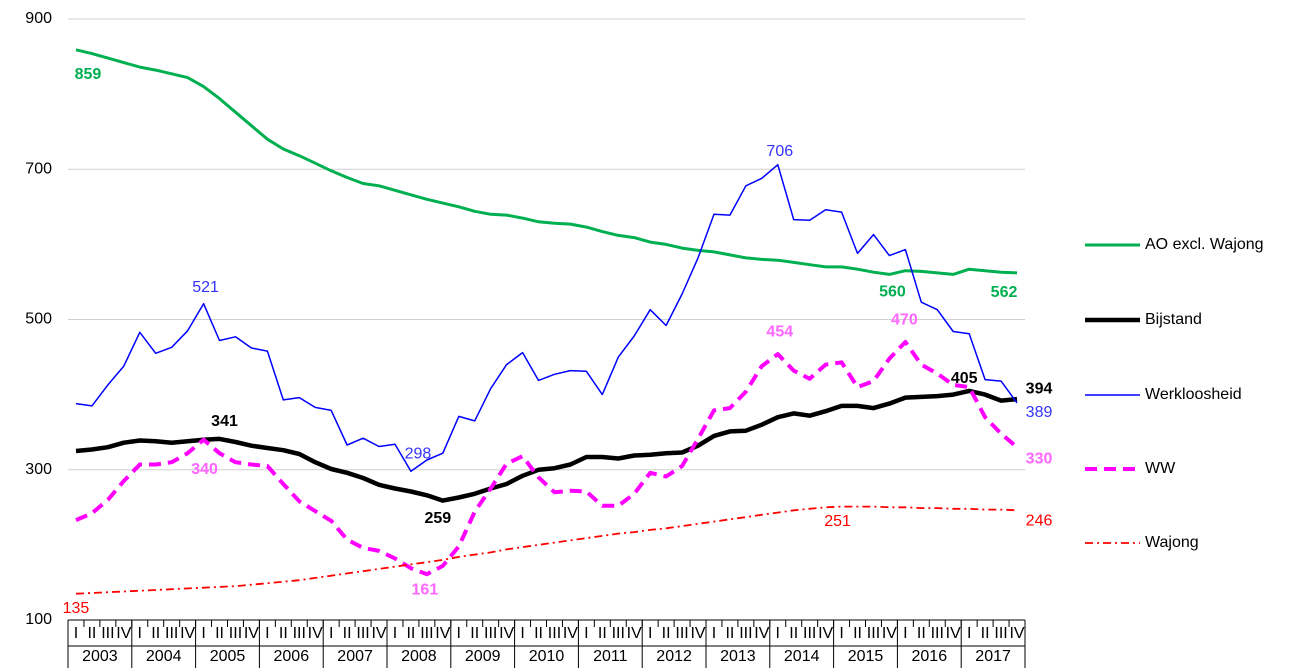 Image resolution: width=1311 pixels, height=668 pixels. I want to click on year-label: 2012, so click(674, 656).